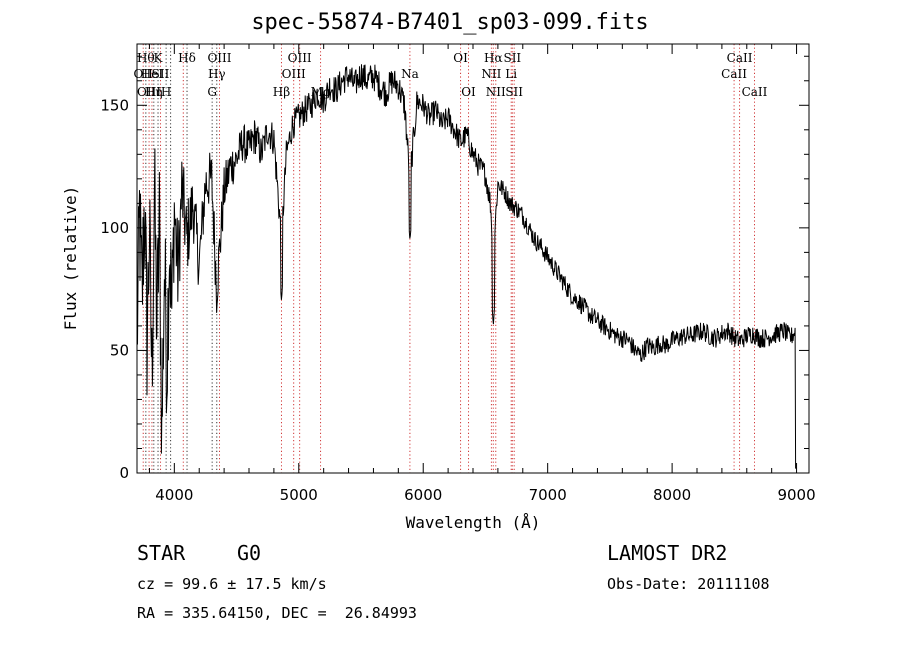 Image resolution: width=900 pixels, height=650 pixels. Describe the element at coordinates (249, 553) in the screenshot. I see `object-subclass: G0` at that location.